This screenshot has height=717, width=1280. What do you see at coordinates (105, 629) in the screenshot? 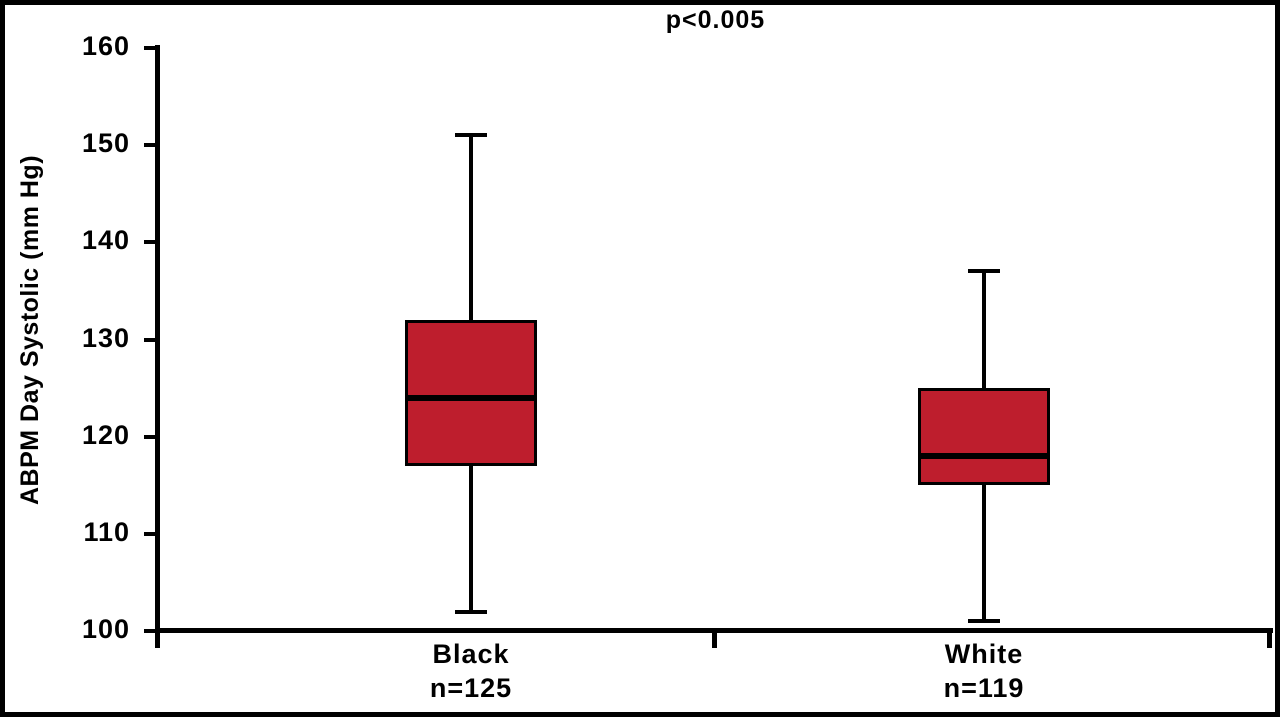
I see `y-tick-label: 100` at bounding box center [105, 629].